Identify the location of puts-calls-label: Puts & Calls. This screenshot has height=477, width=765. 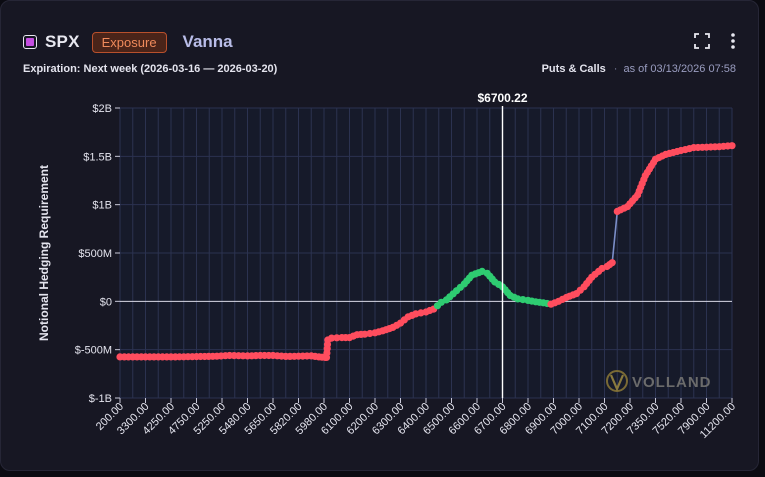
(573, 69).